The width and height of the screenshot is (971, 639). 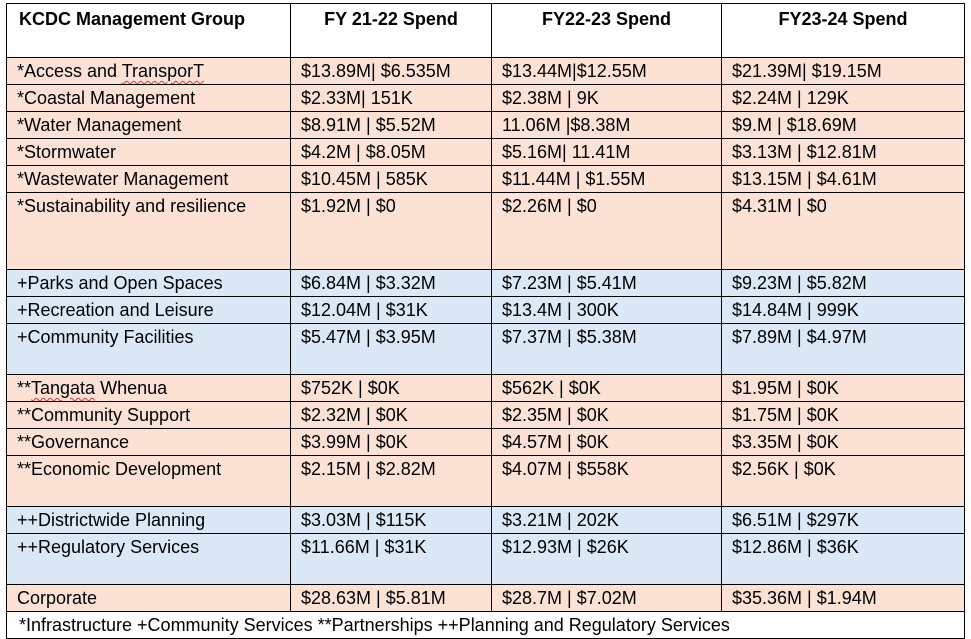 What do you see at coordinates (606, 559) in the screenshot?
I see `cell-fy22-23: $12.93M | $26K` at bounding box center [606, 559].